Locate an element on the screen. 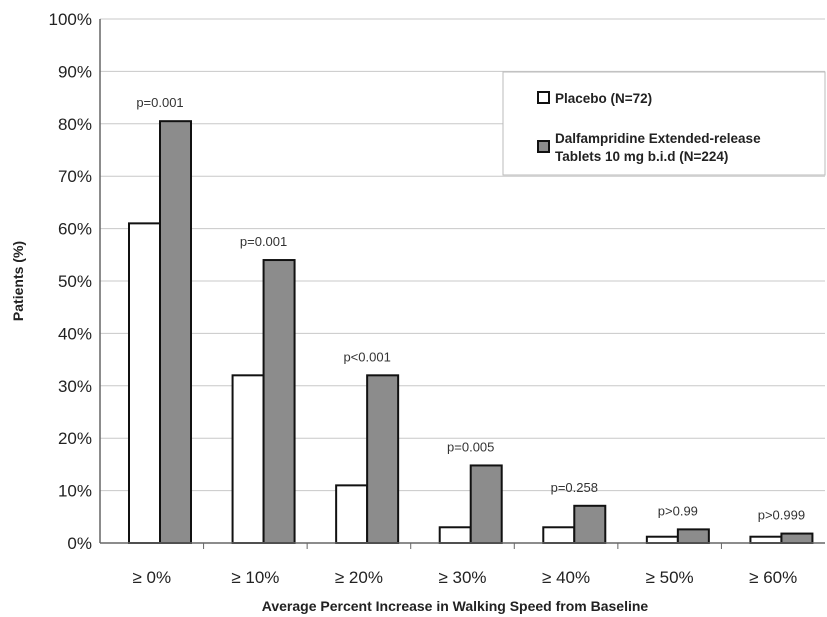 Image resolution: width=827 pixels, height=617 pixels. y-tick-label: 20% is located at coordinates (75, 438).